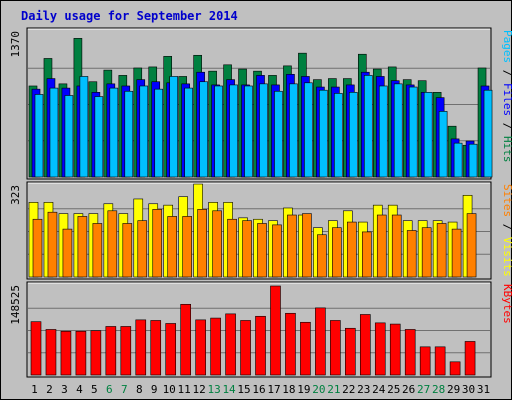 This screenshot has height=401, width=512. I want to click on x-tick-label-day-8: 8, so click(139, 389).